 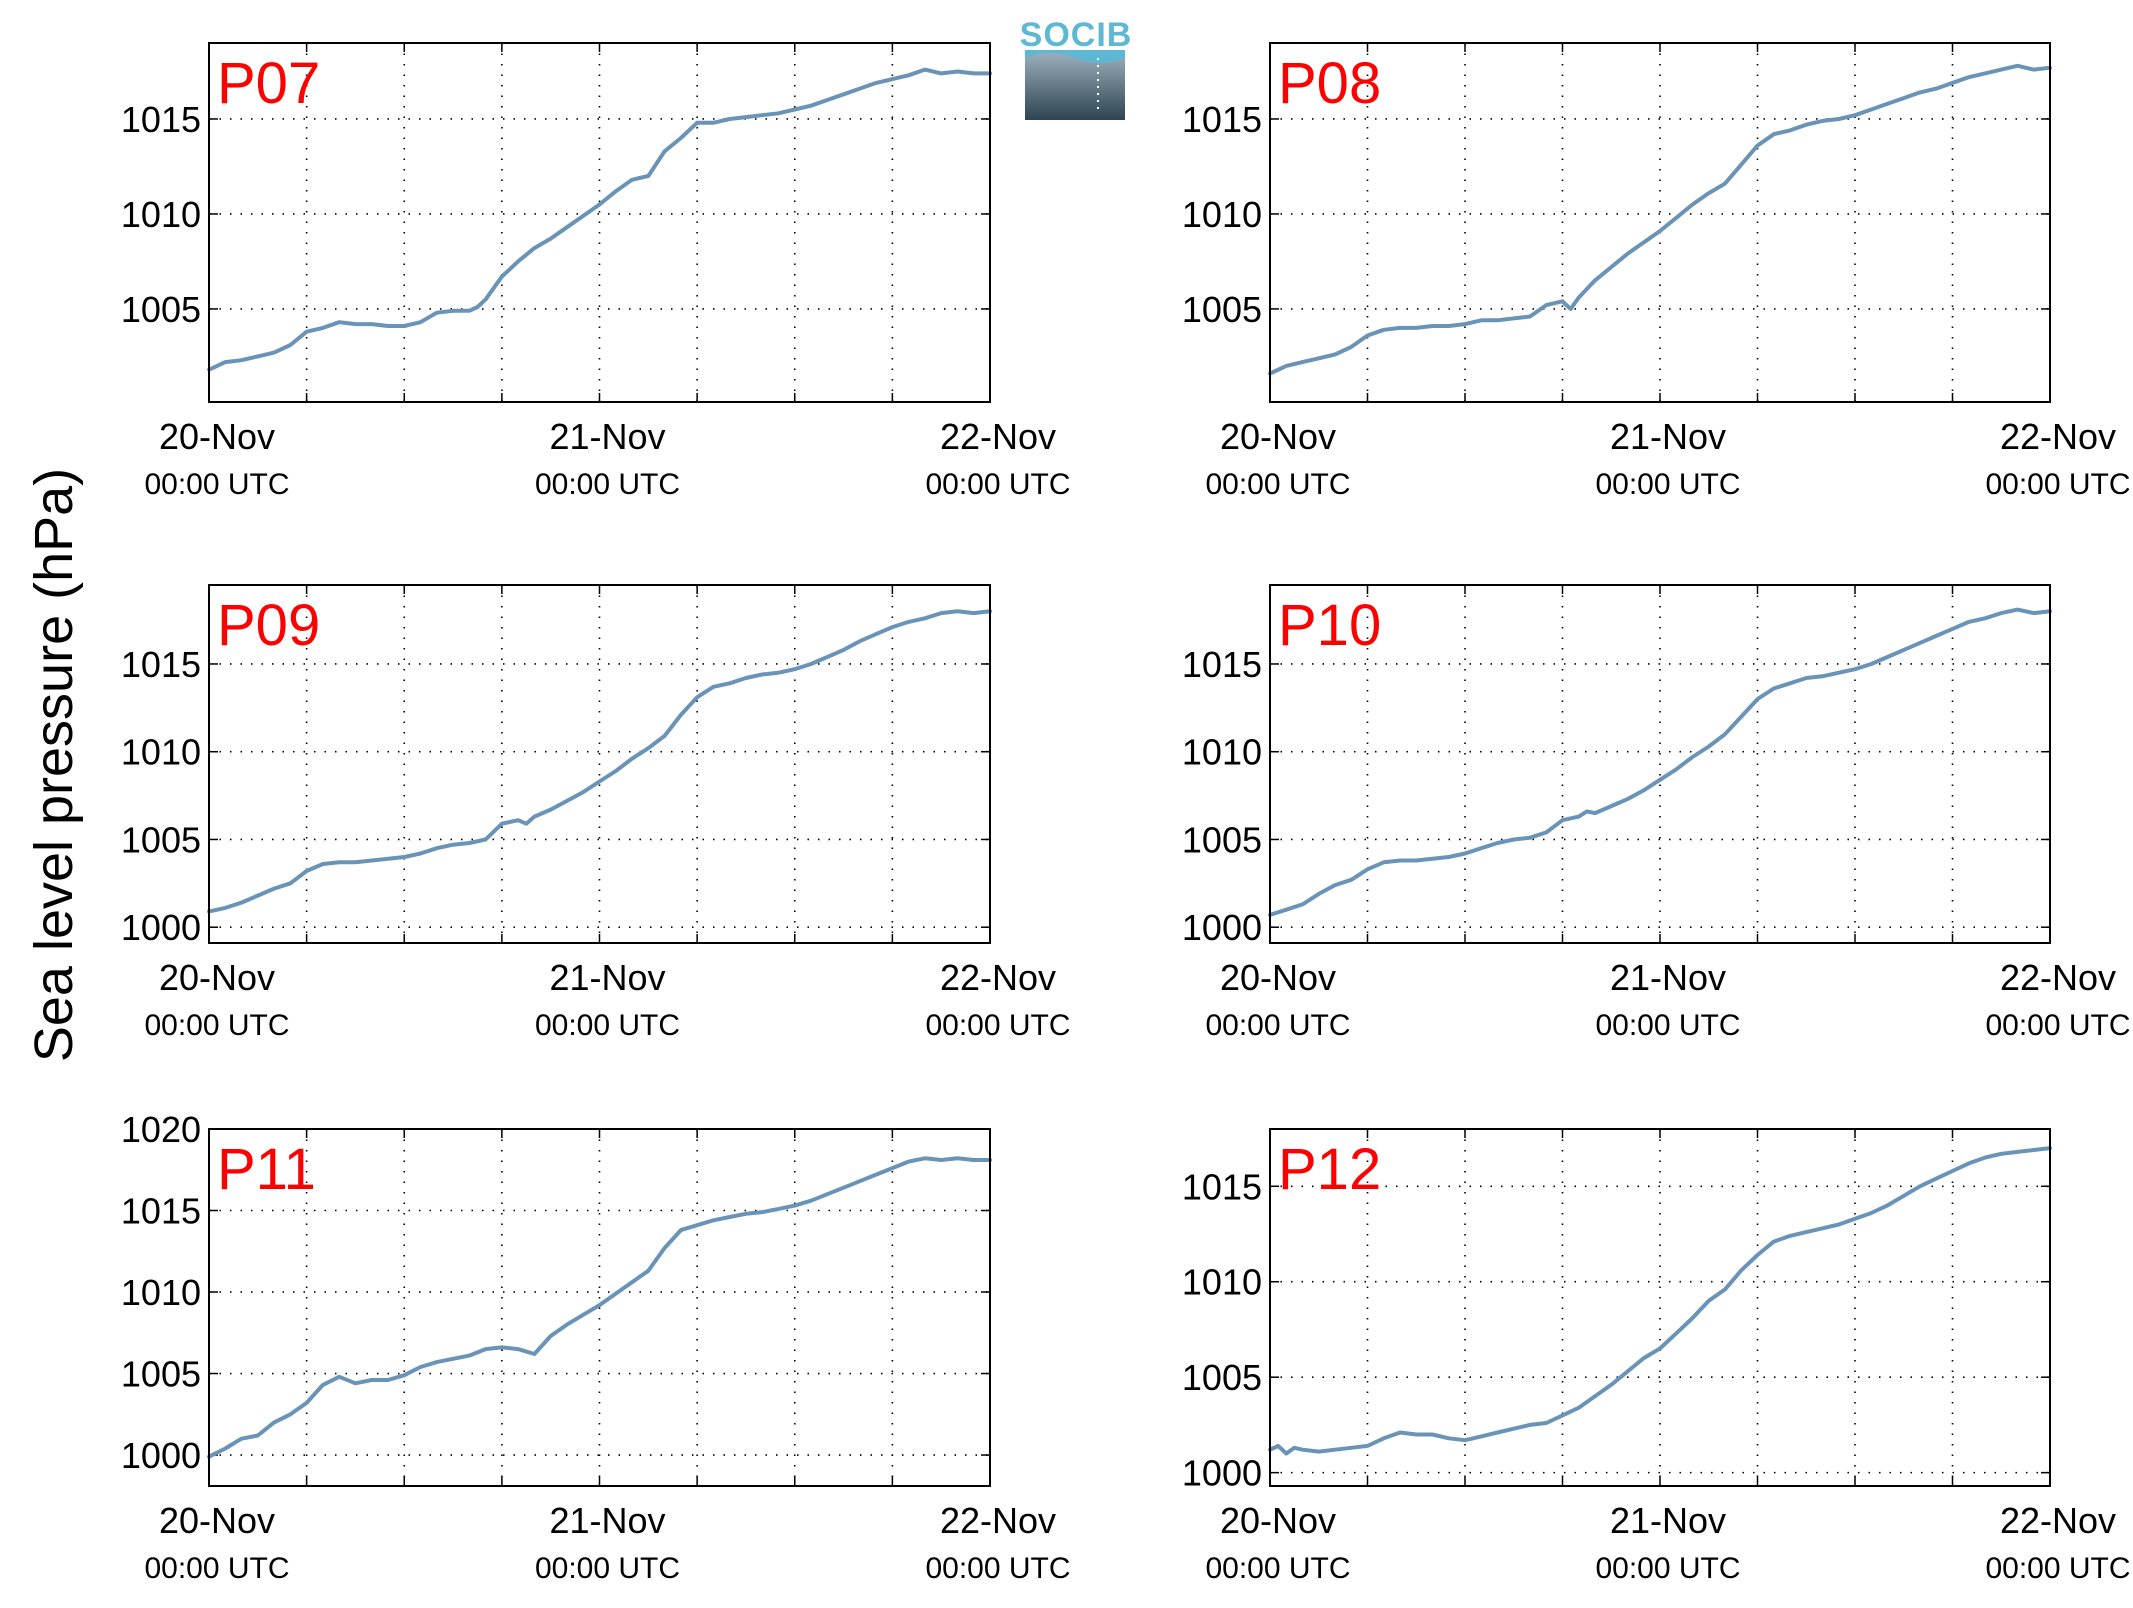 I want to click on panel-title: P08, so click(x=1329, y=83).